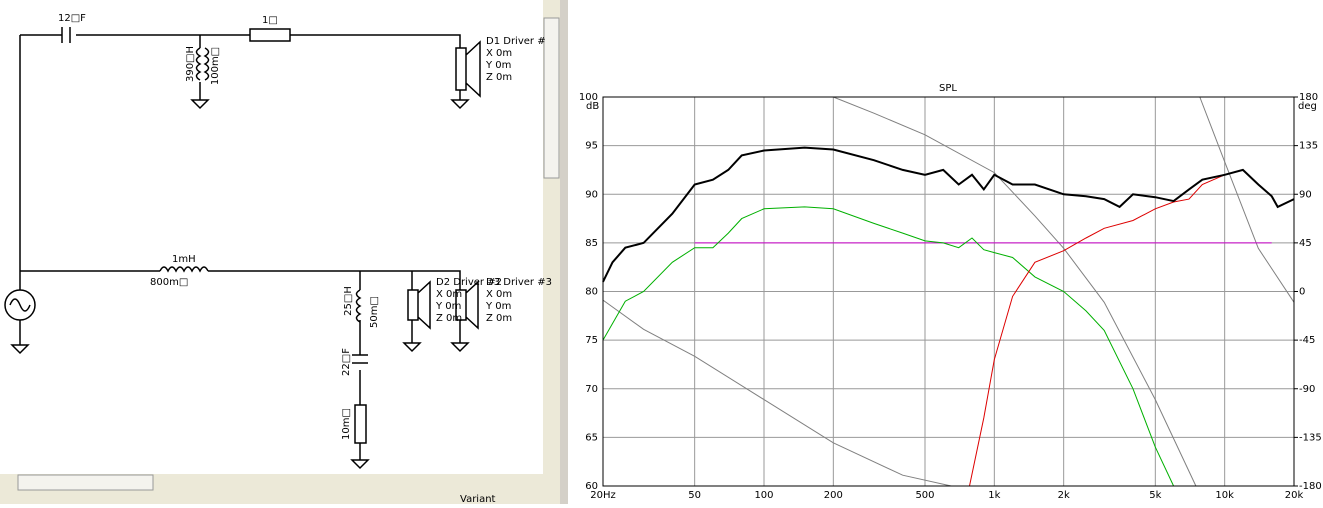  I want to click on y-tick-label: 75, so click(591, 340).